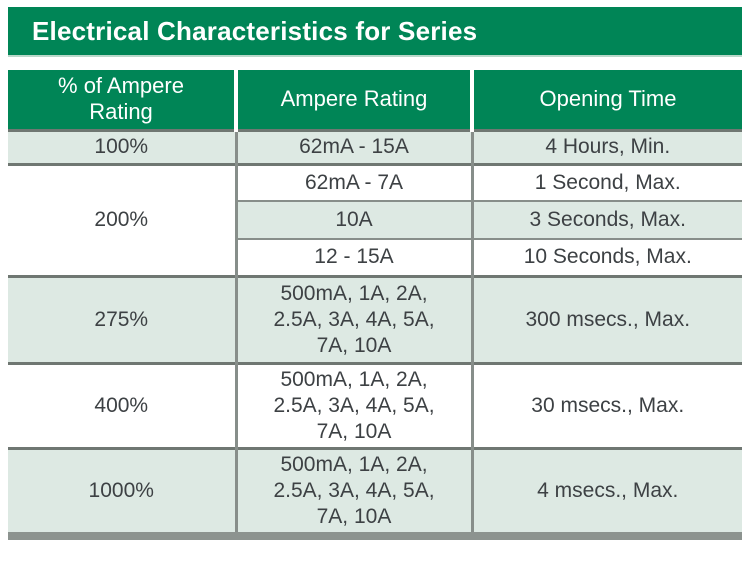  Describe the element at coordinates (606, 182) in the screenshot. I see `cell-opening-time: 1 Second, Max.` at that location.